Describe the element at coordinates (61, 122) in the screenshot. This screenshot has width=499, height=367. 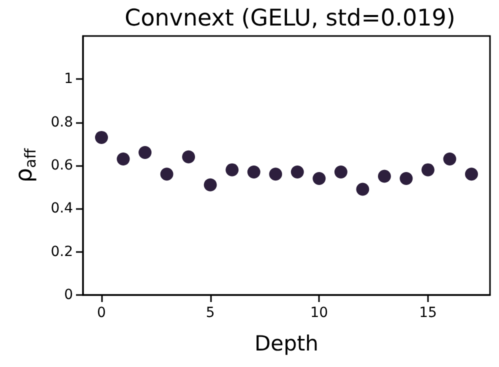
I see `y-tick-label: 0.8` at that location.